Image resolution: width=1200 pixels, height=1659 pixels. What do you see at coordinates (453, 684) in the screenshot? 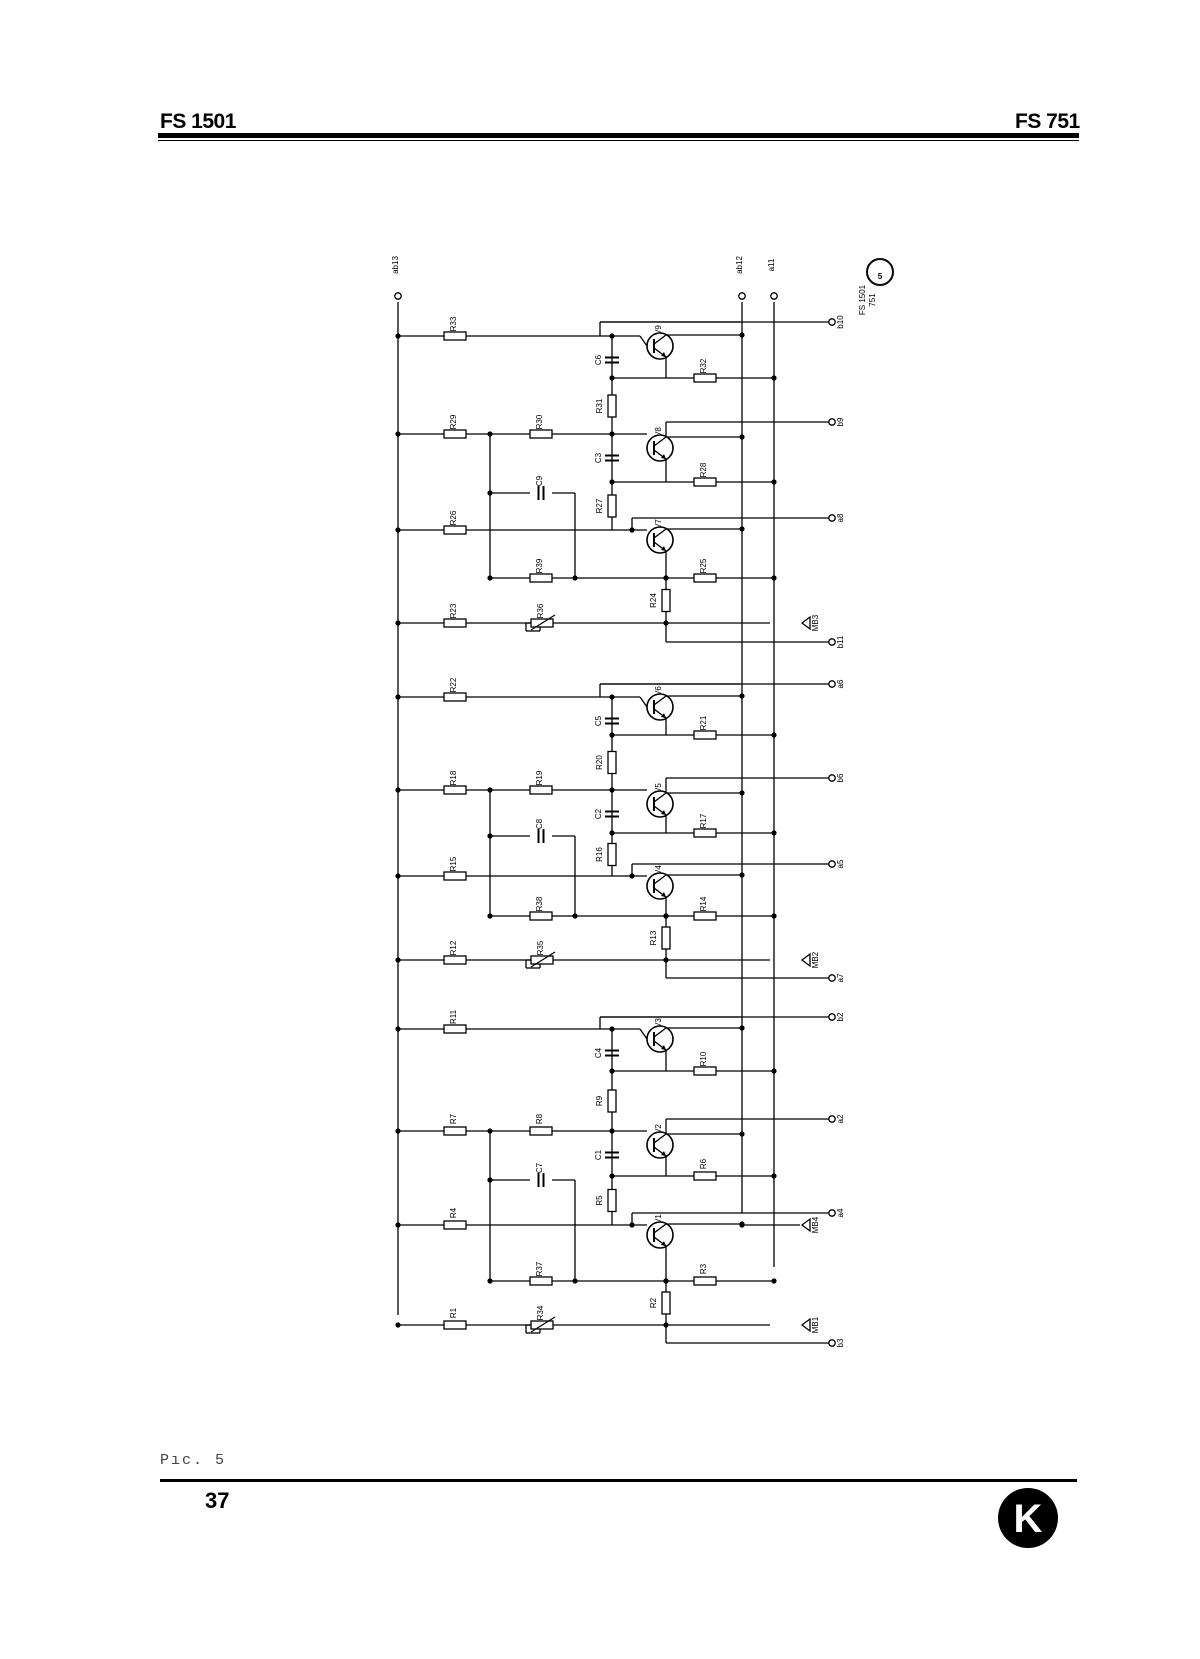
I see `resistor-label: R22` at bounding box center [453, 684].